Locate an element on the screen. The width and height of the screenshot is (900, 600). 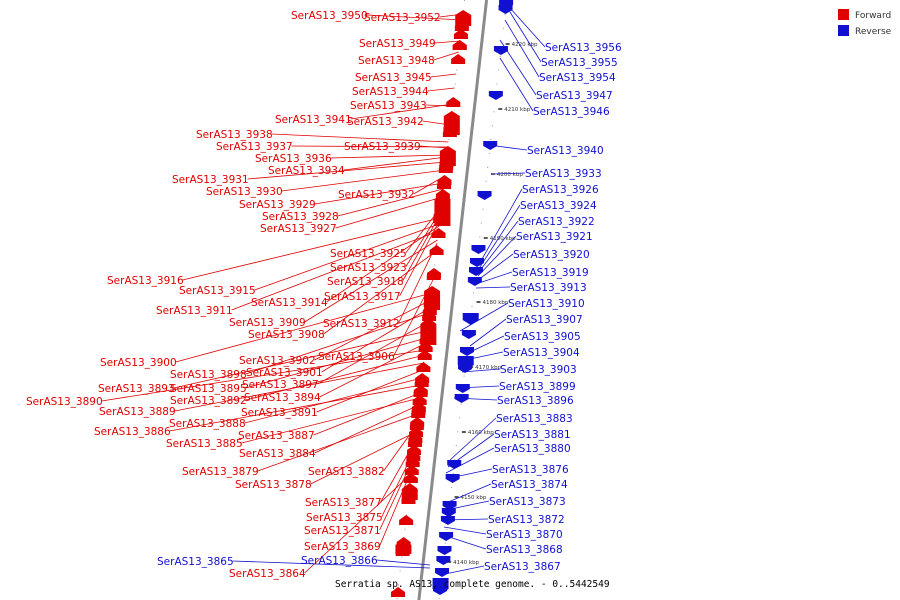
gene-label-reverse: SerAS13_3874 is located at coordinates (529, 485).